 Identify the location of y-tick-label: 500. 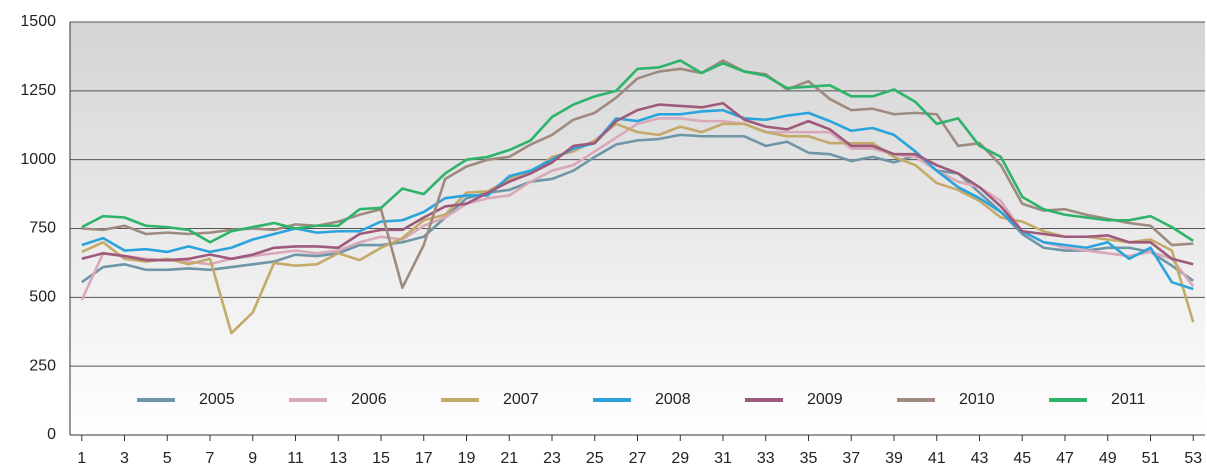
(42, 297).